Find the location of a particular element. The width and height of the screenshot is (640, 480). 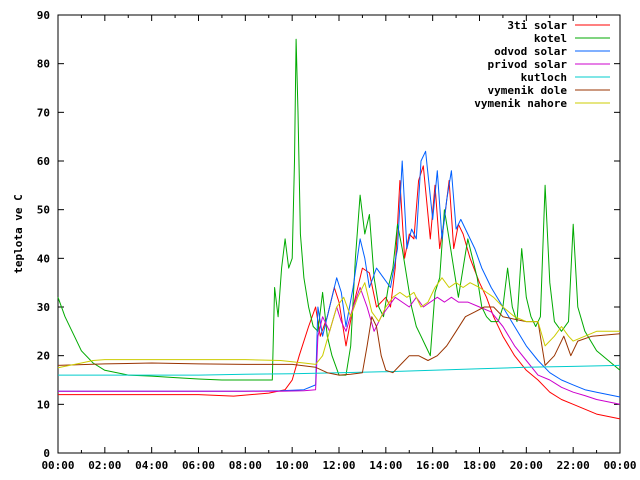

legend-label: kotel is located at coordinates (550, 38).